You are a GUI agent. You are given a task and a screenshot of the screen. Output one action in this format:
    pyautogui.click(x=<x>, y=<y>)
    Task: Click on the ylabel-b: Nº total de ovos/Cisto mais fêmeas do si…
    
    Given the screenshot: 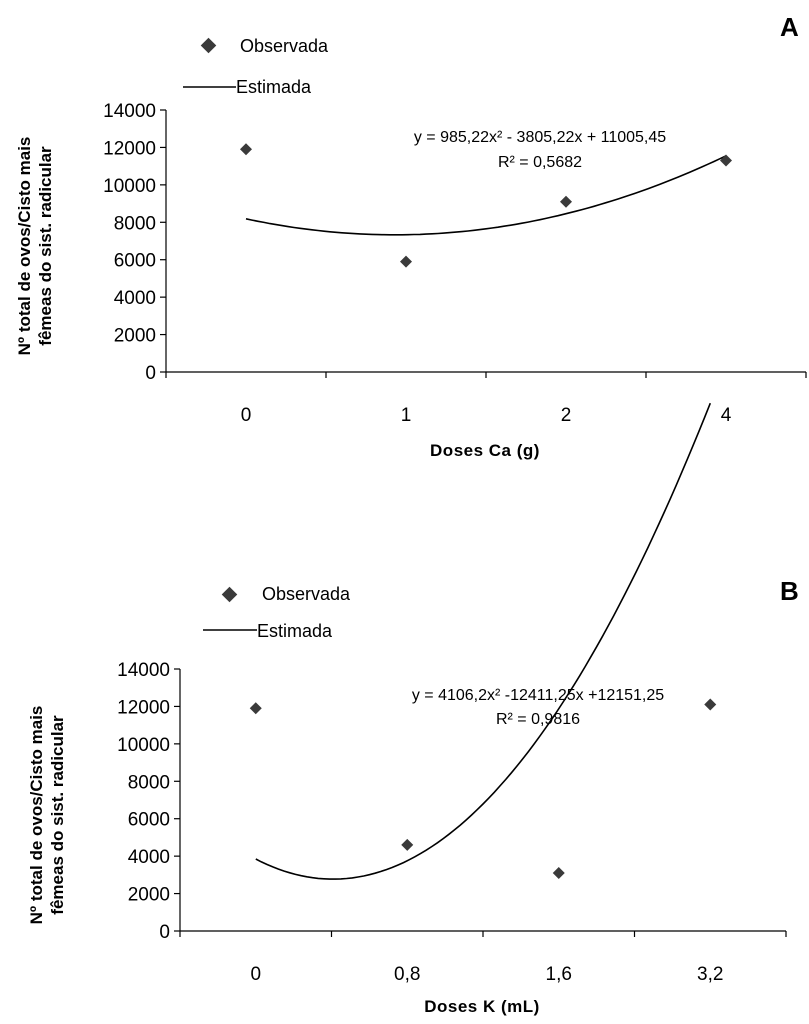 What is the action you would take?
    pyautogui.click(x=47, y=815)
    